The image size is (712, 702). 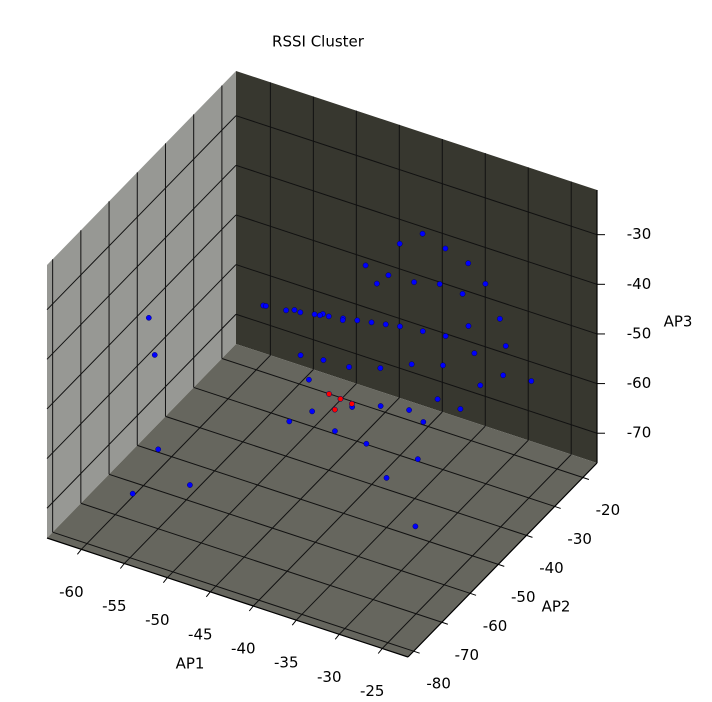 What do you see at coordinates (438, 684) in the screenshot?
I see `y-tick-label: -80` at bounding box center [438, 684].